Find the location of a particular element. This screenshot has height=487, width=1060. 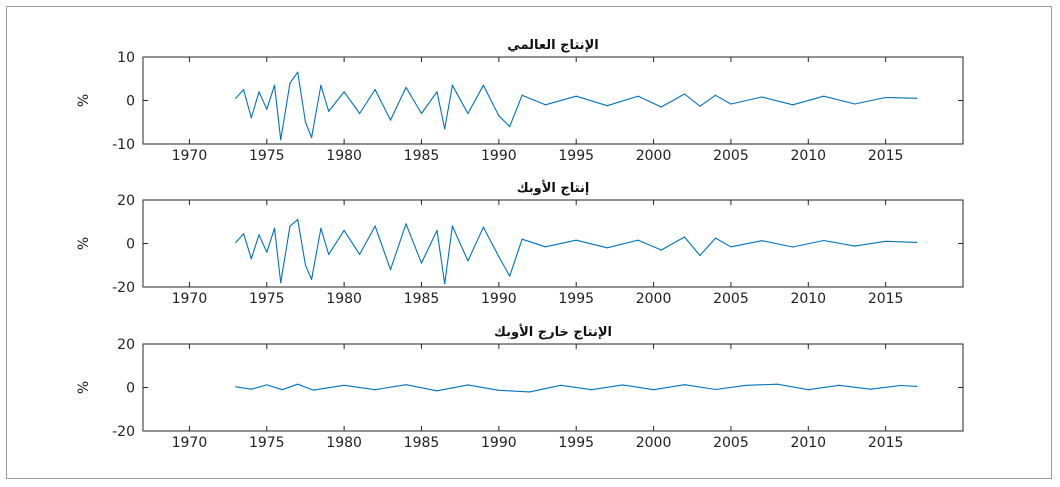

x-tick-label: 2015 is located at coordinates (886, 443).